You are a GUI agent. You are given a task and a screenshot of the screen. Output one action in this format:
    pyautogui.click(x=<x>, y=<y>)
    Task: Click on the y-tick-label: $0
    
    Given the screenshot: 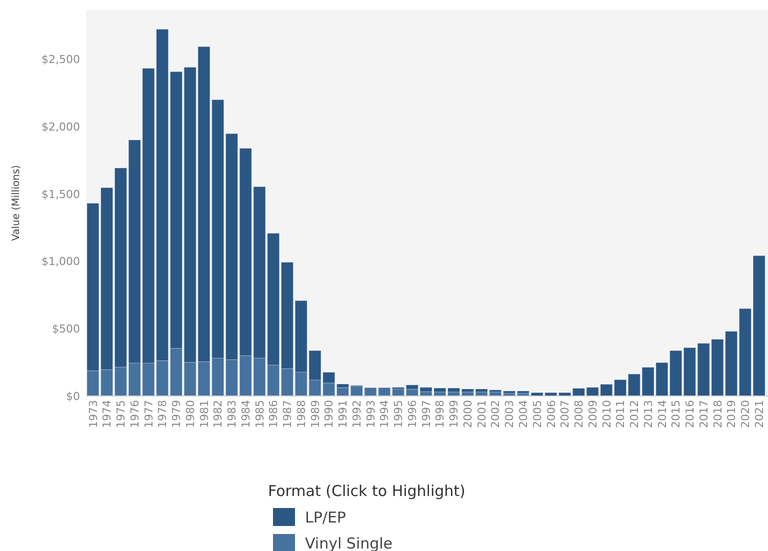 What is the action you would take?
    pyautogui.click(x=73, y=396)
    